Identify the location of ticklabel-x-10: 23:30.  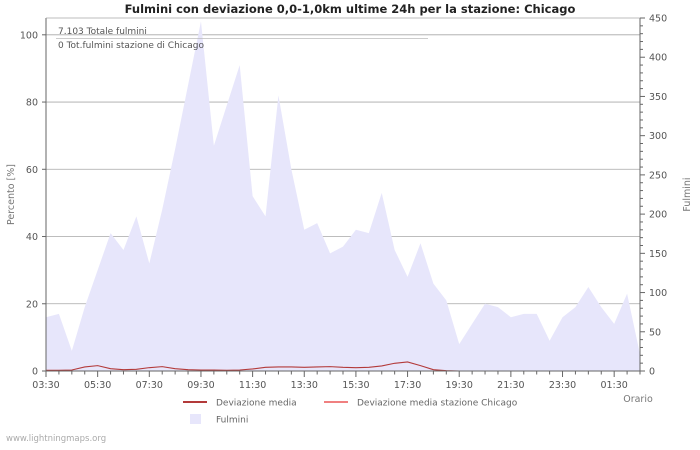
(562, 385).